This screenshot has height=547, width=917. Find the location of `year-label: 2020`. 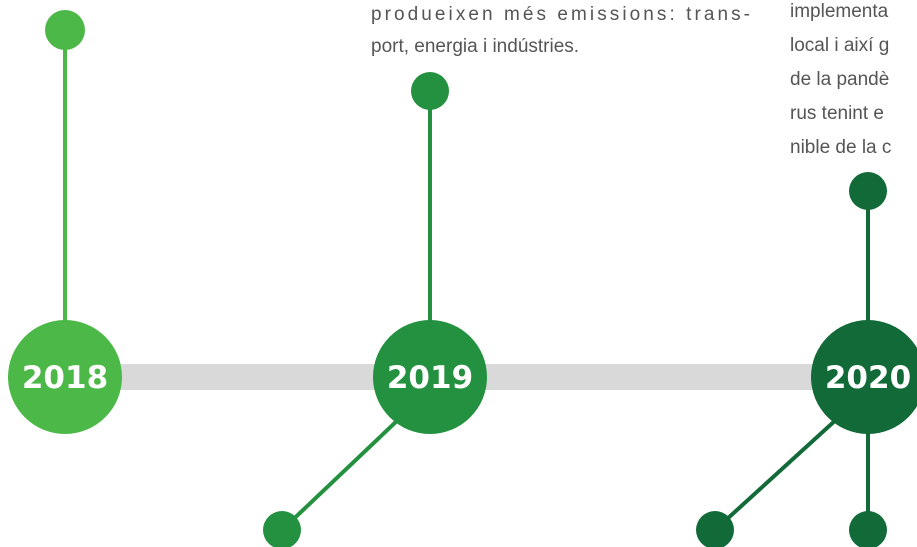

year-label: 2020 is located at coordinates (868, 378).